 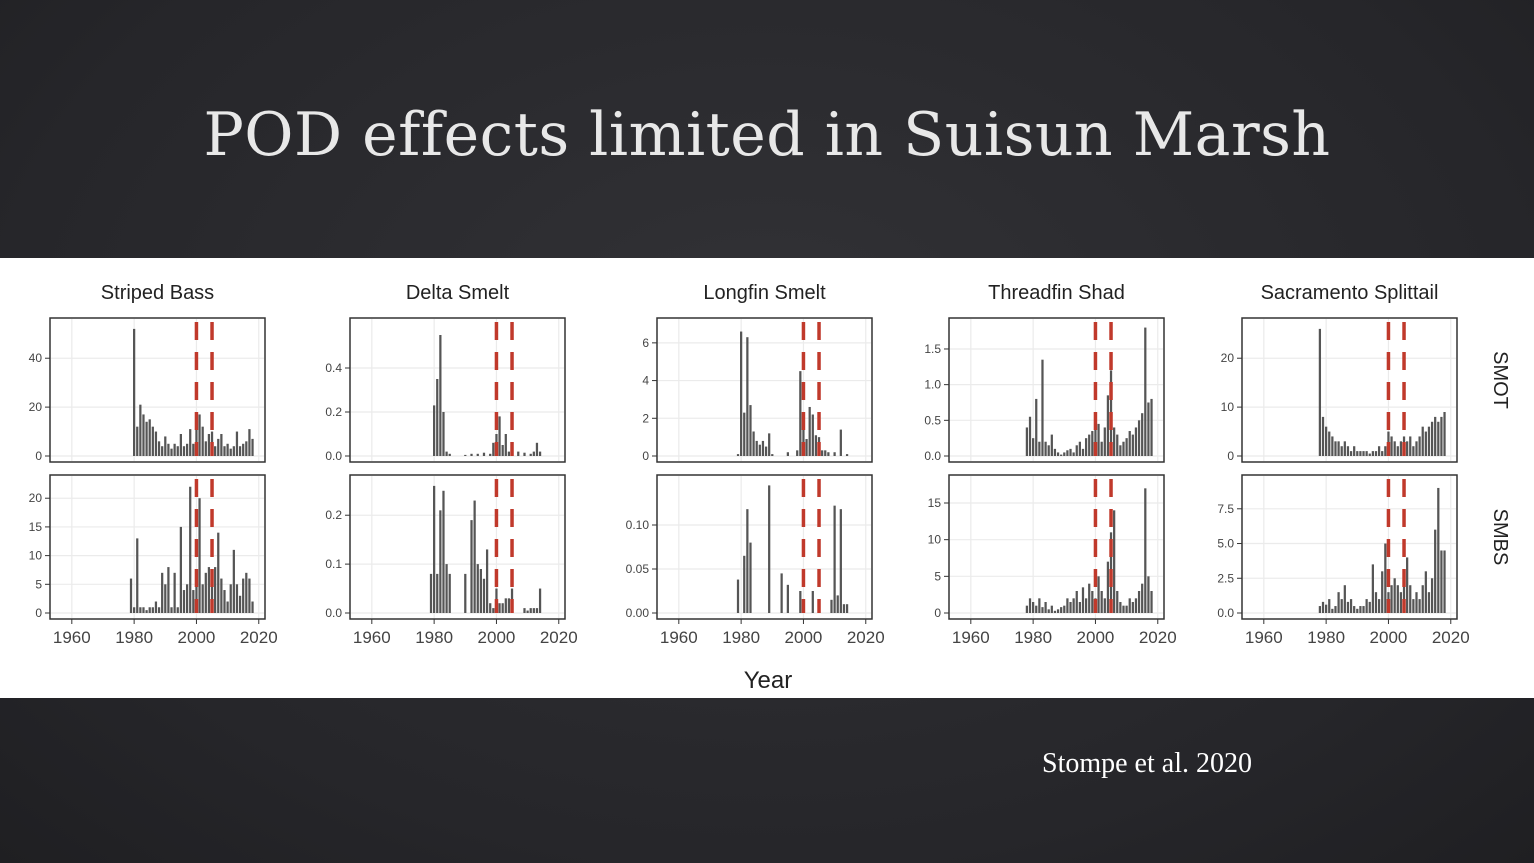 I want to click on bar-smot-striped-bass-1981, so click(x=137, y=441).